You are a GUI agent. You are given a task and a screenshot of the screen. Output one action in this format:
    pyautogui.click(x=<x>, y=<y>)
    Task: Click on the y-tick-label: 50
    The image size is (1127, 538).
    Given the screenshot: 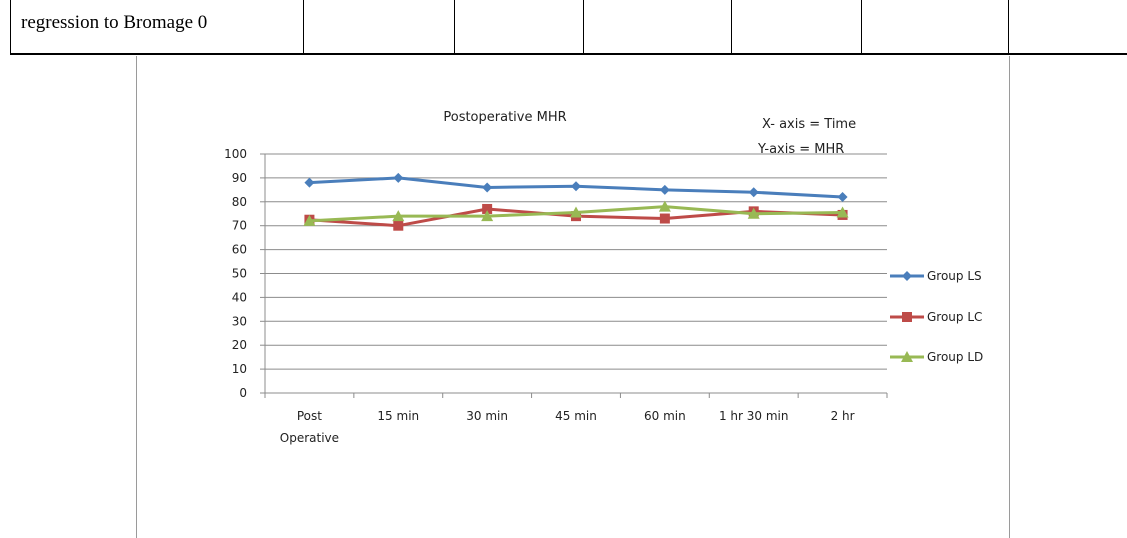 What is the action you would take?
    pyautogui.click(x=239, y=274)
    